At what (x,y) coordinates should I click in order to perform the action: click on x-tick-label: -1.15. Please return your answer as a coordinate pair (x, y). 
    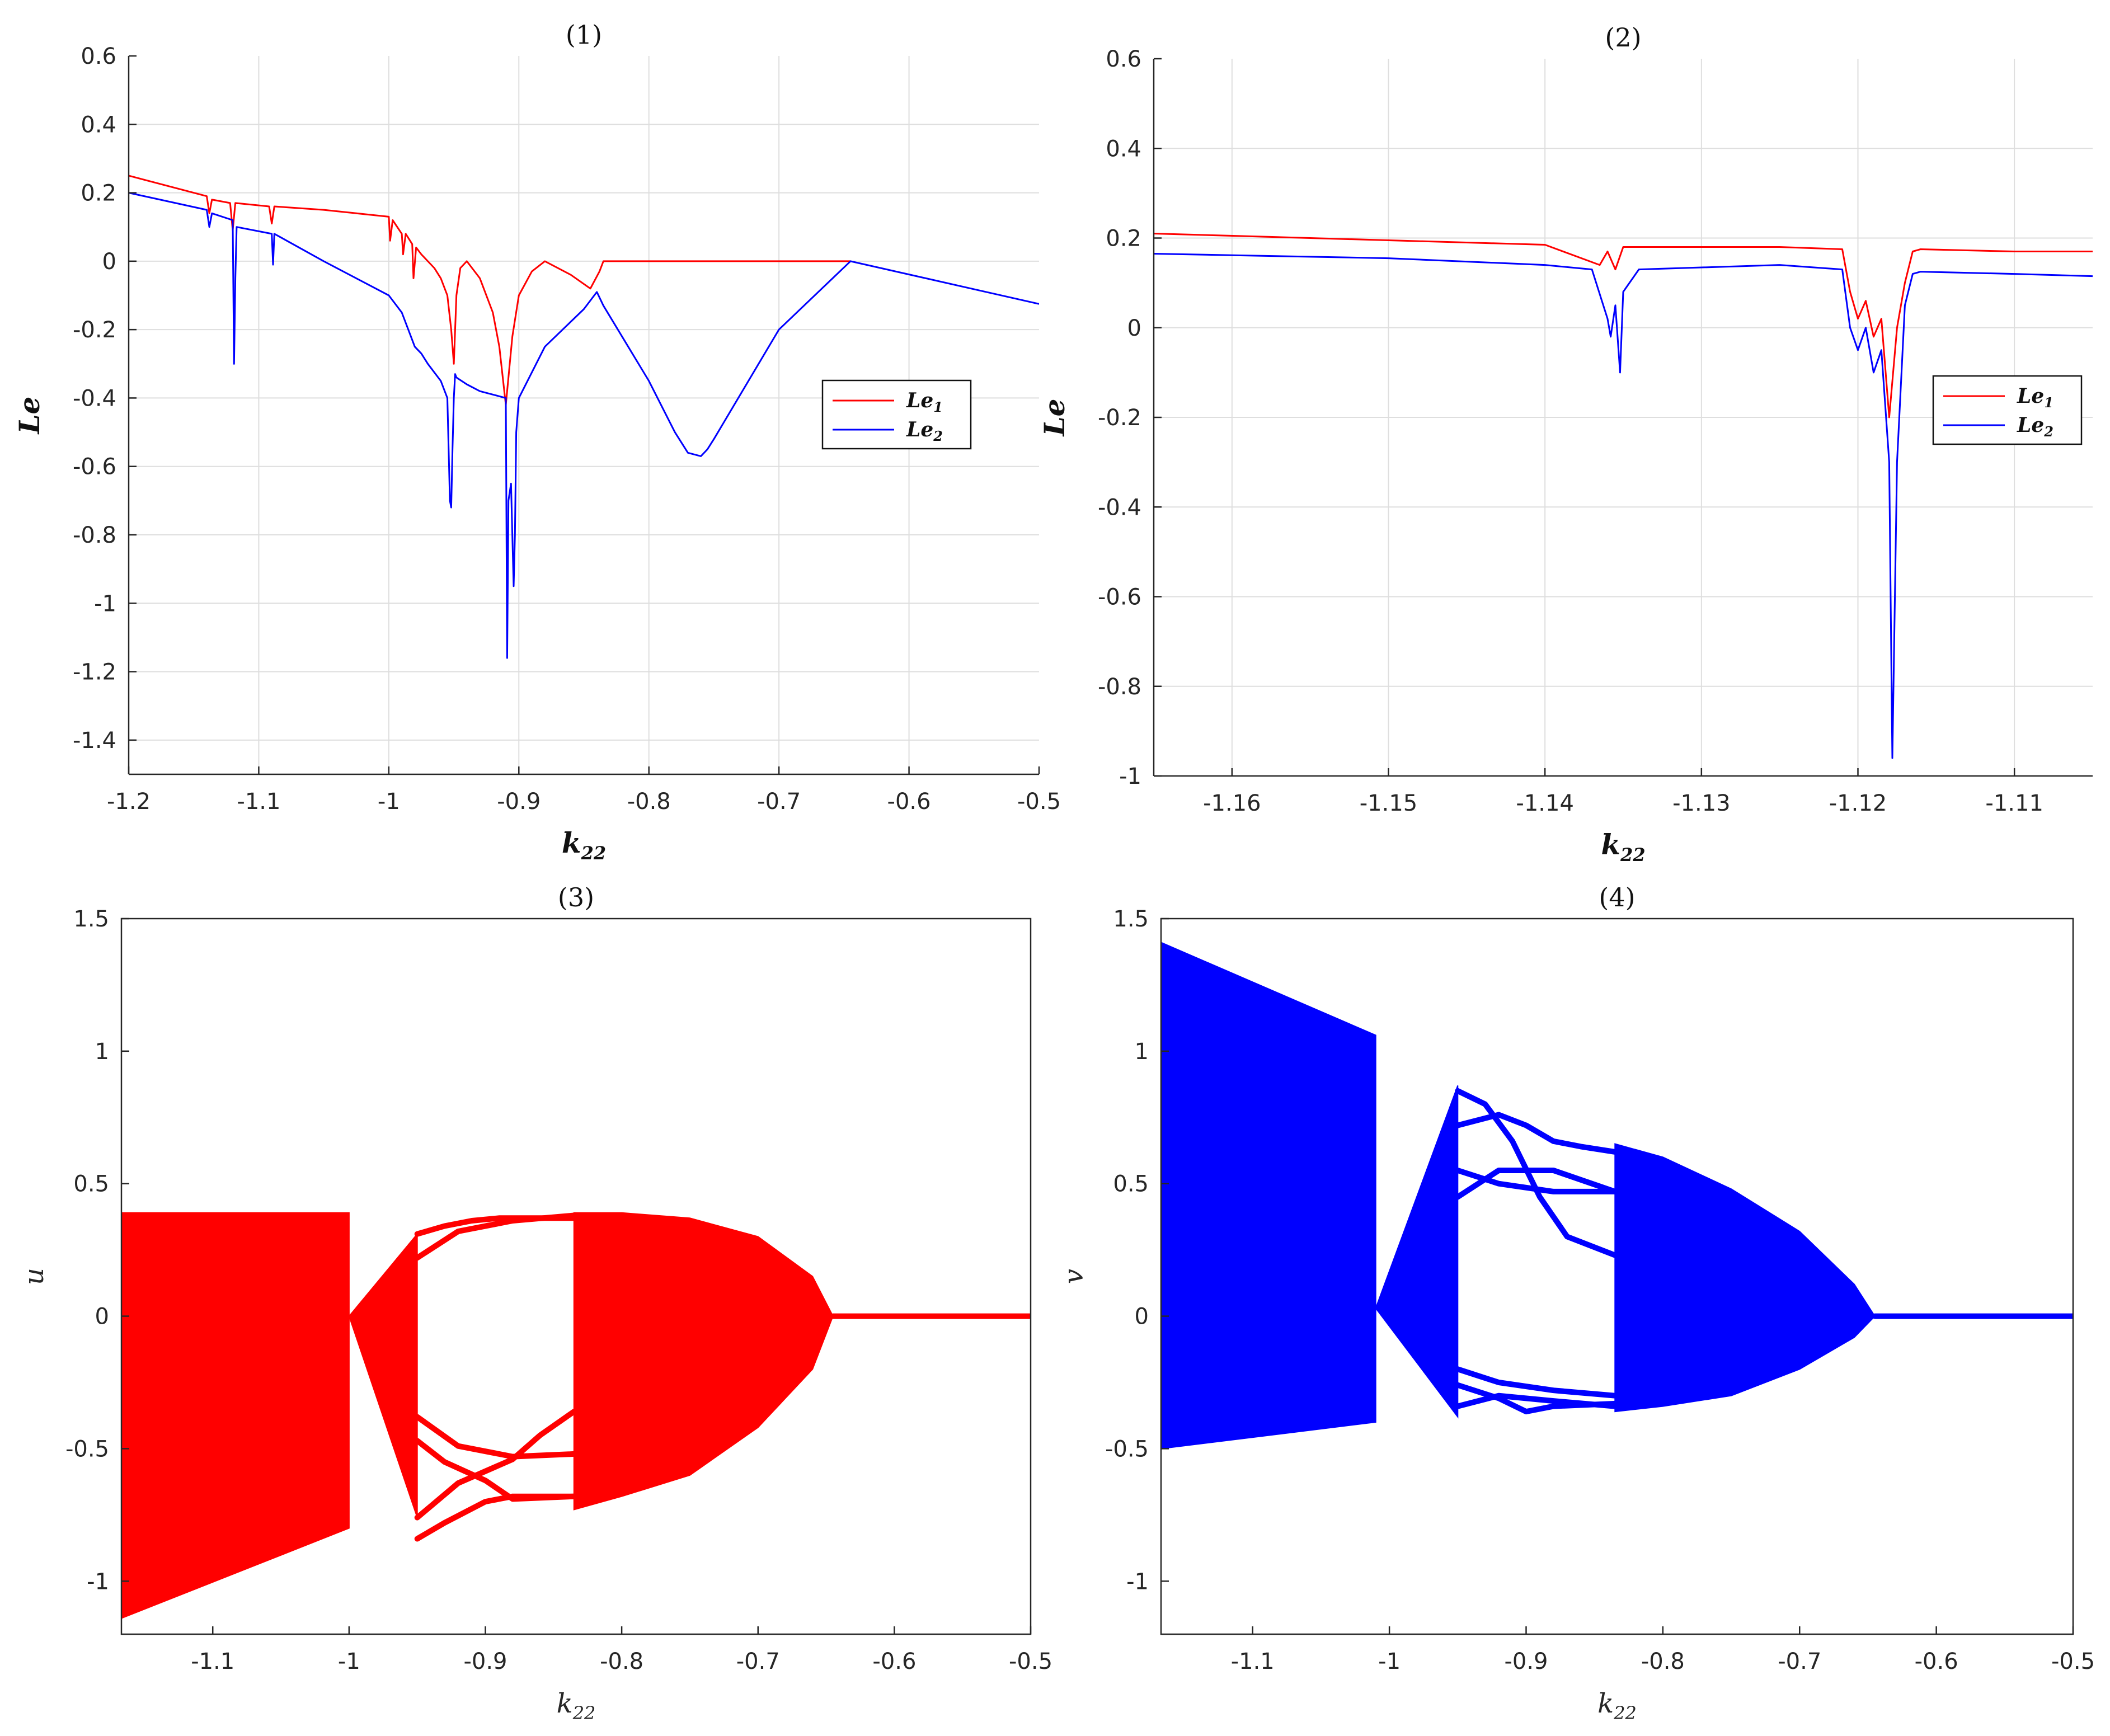
    Looking at the image, I should click on (1389, 803).